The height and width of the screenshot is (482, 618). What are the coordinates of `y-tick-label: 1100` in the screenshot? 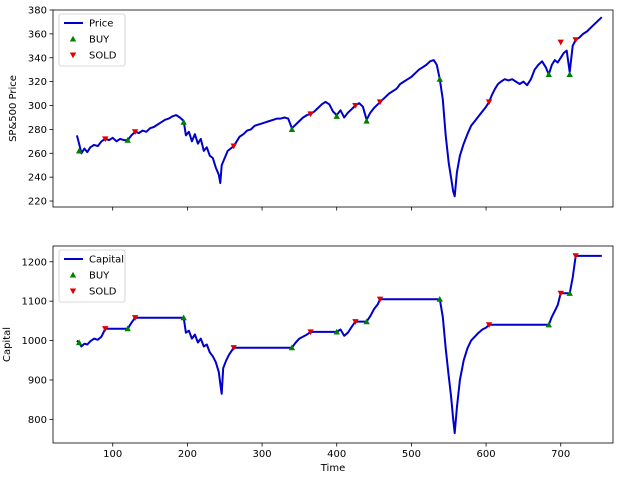 It's located at (34, 302).